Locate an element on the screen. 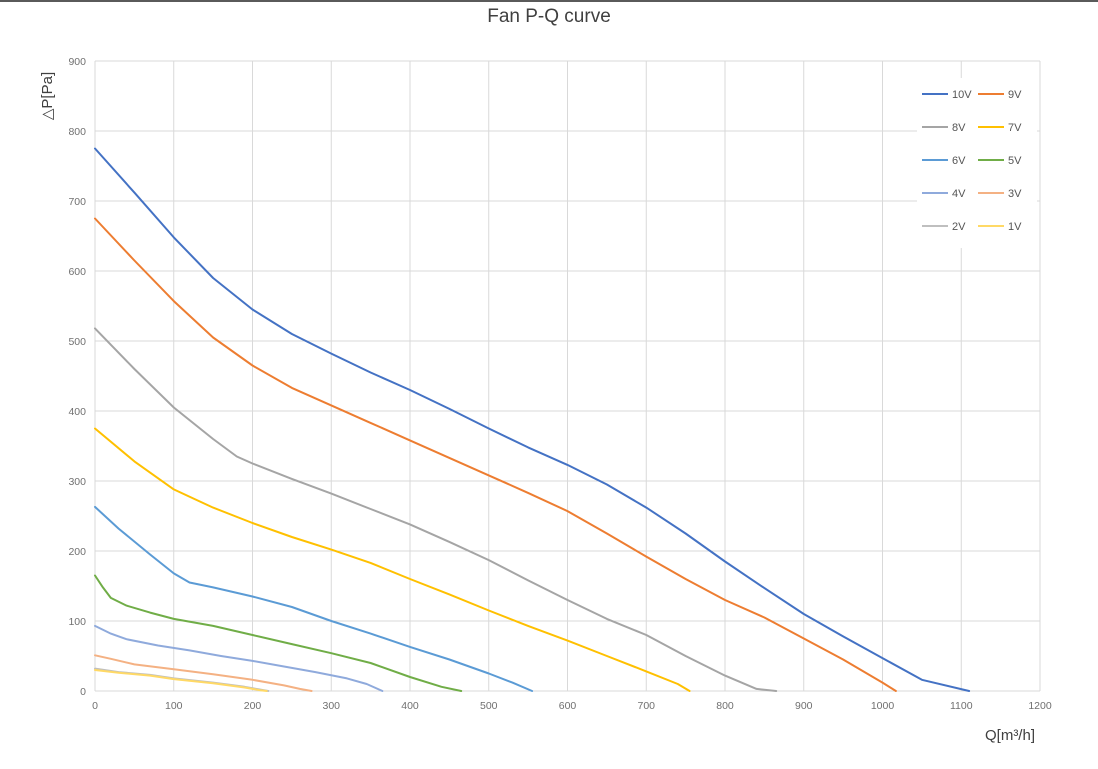 This screenshot has height=769, width=1098. y-tick-label: 0 is located at coordinates (83, 692).